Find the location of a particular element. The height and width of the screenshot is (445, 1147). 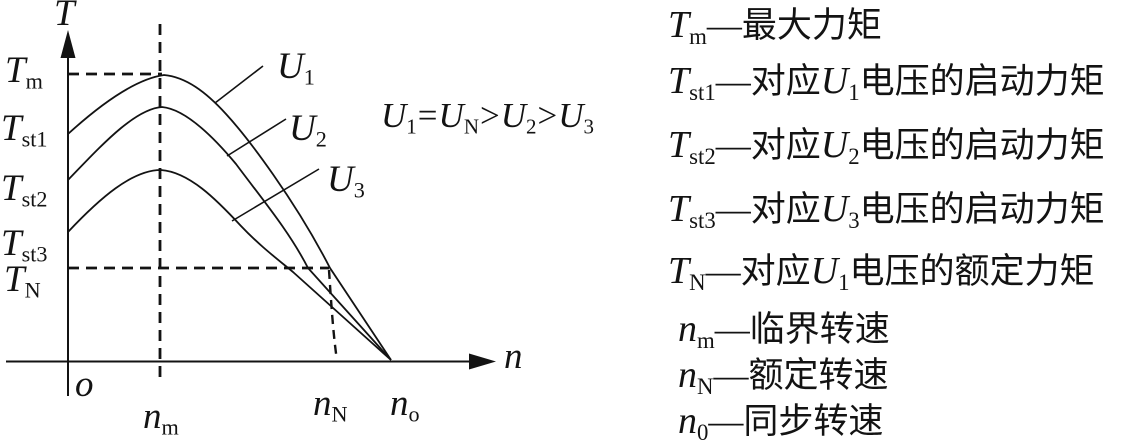

leader-u3 is located at coordinates (275, 195).